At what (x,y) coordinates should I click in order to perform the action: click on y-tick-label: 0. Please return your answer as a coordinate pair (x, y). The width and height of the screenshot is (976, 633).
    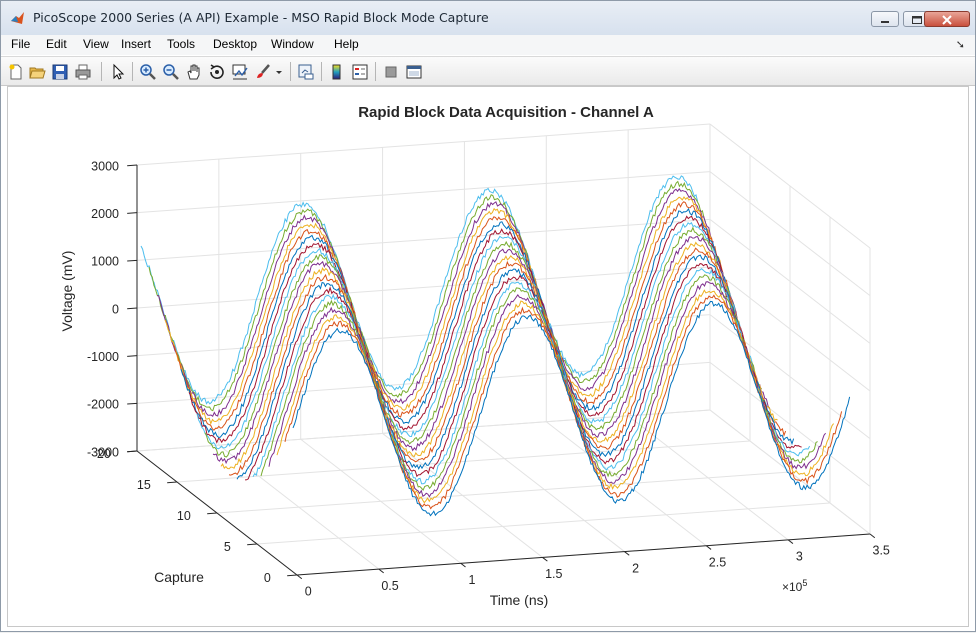
    Looking at the image, I should click on (267, 578).